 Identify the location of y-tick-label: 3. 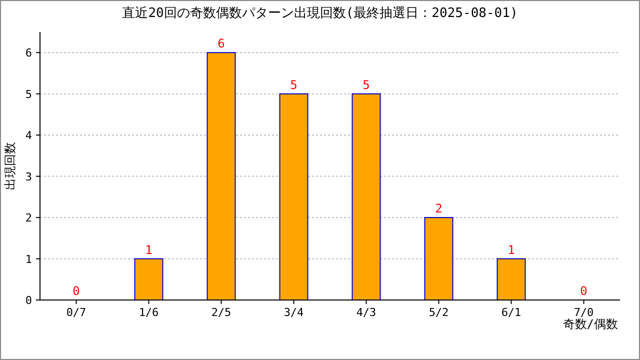
(28, 177).